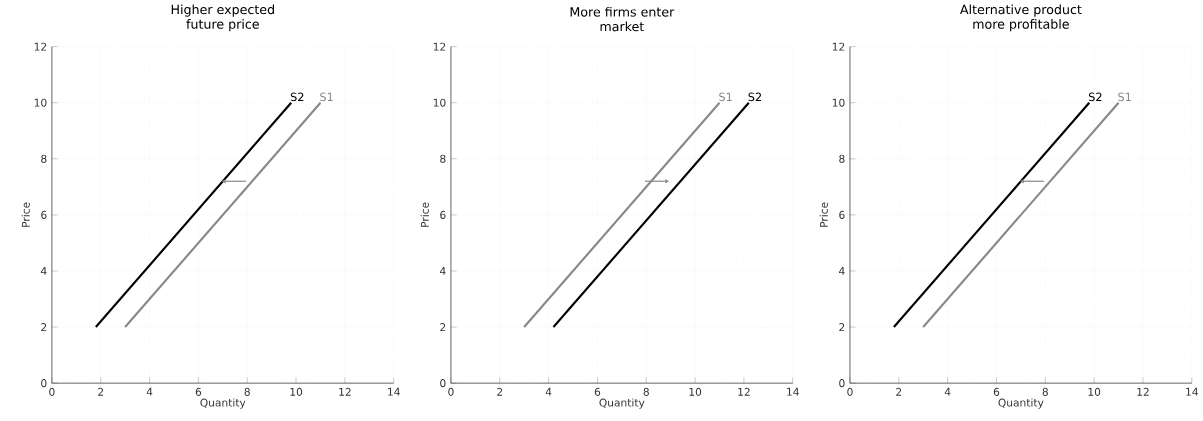 This screenshot has height=421, width=1203. Describe the element at coordinates (1021, 18) in the screenshot. I see `chart-title: Alternative product more profitable` at that location.